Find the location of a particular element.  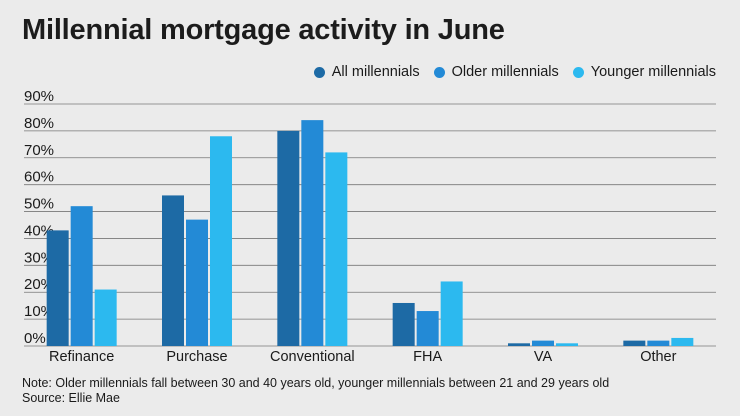

y-tick-label: 40% is located at coordinates (39, 230).